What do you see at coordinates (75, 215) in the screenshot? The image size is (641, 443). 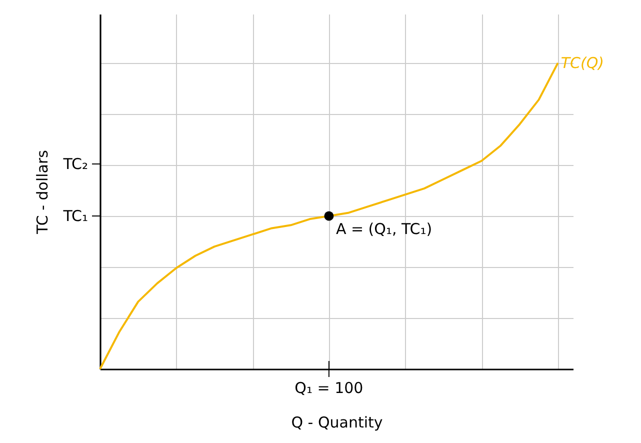 I see `ref-line-label: TC₁` at bounding box center [75, 215].